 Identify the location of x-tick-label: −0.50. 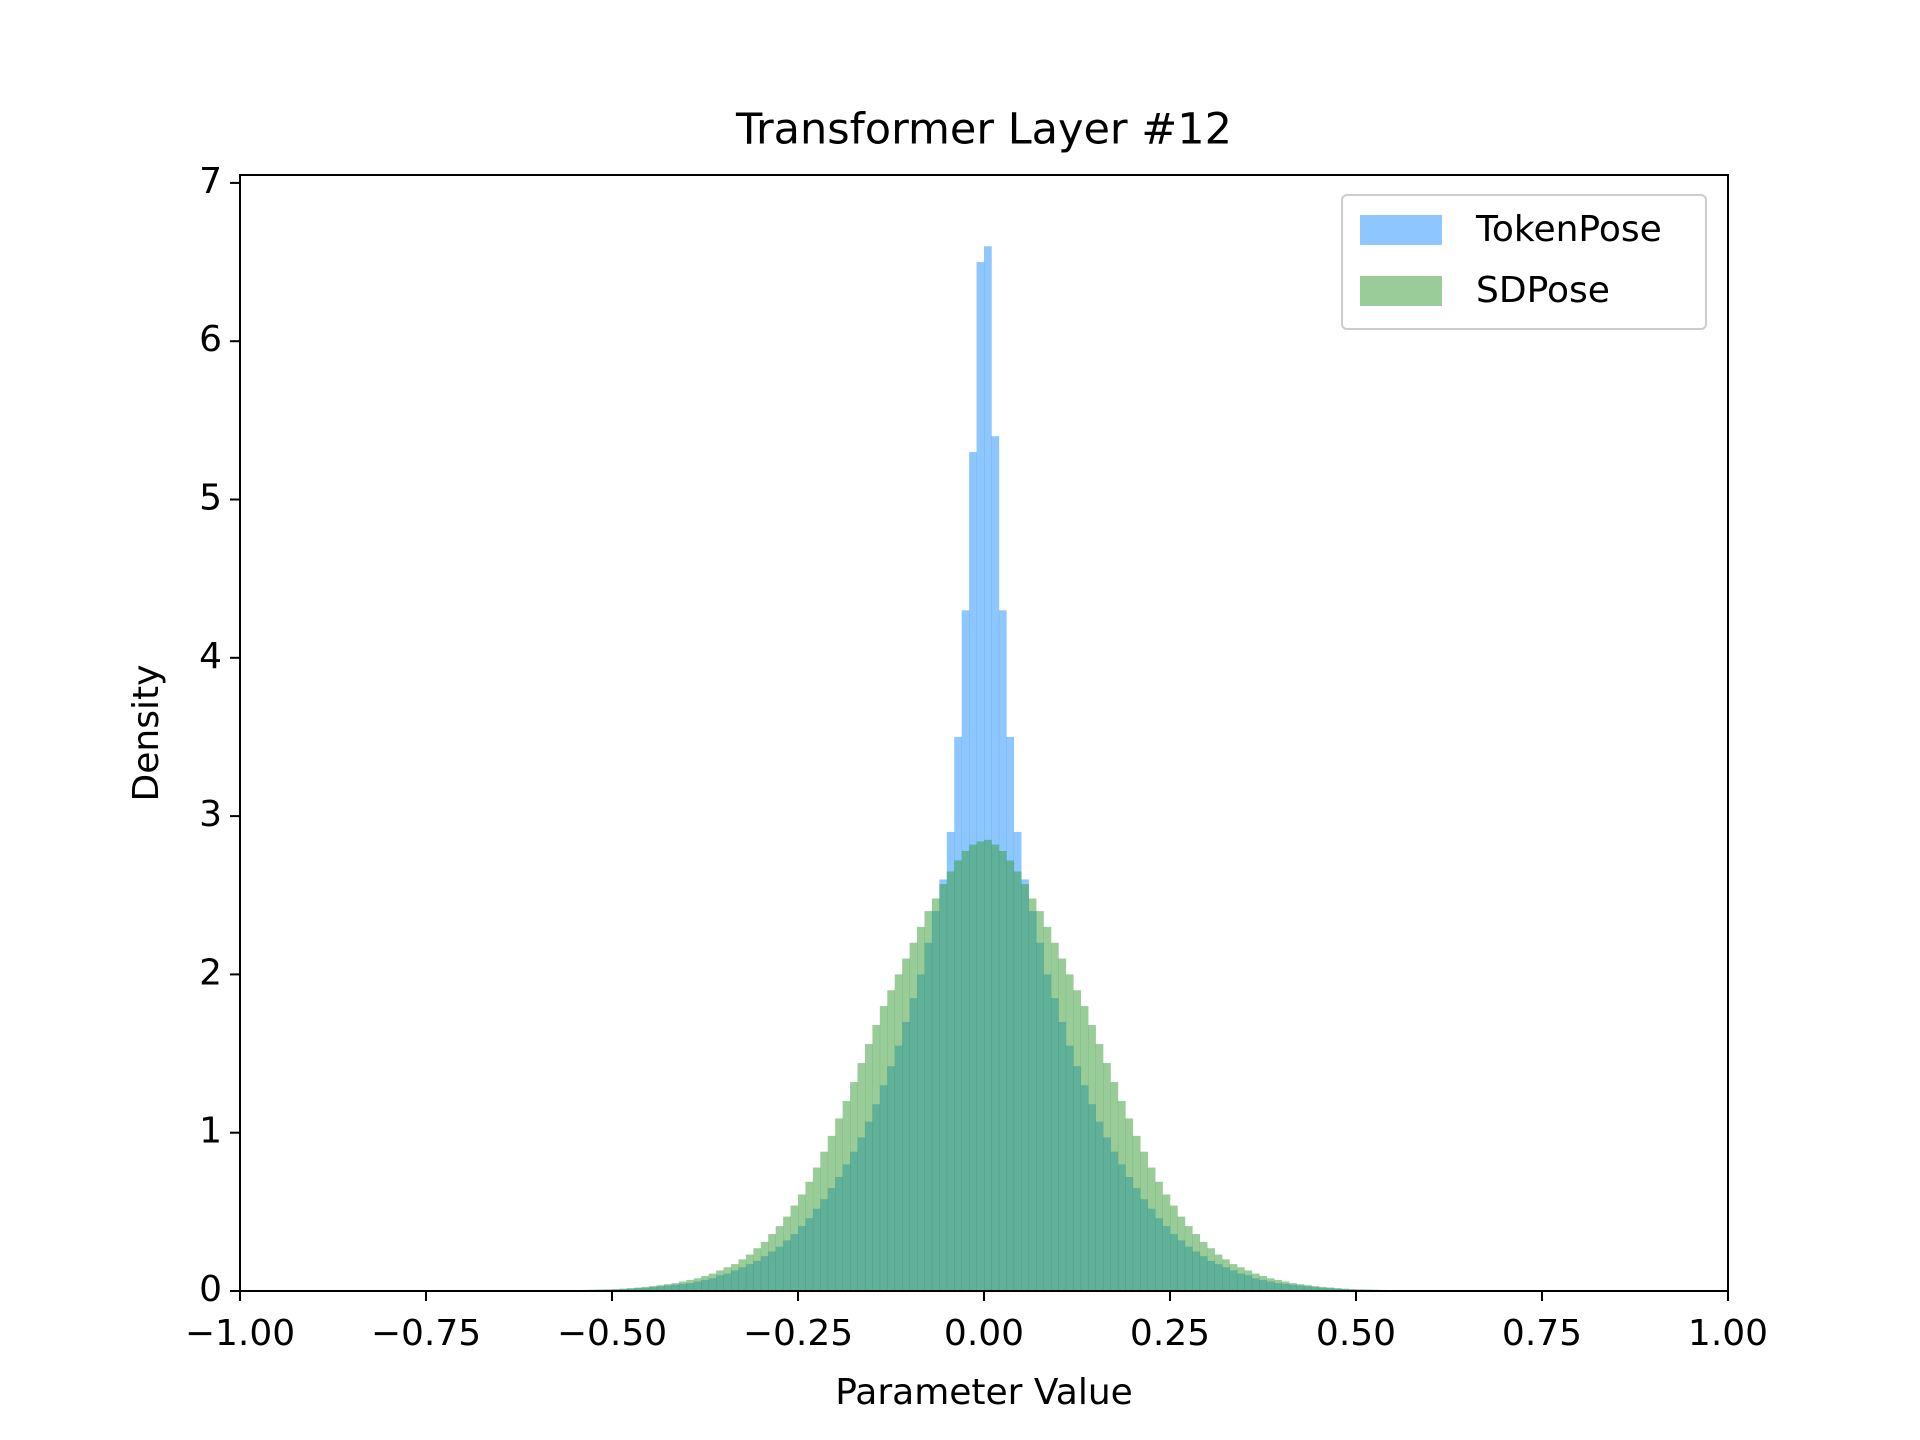
(612, 1333).